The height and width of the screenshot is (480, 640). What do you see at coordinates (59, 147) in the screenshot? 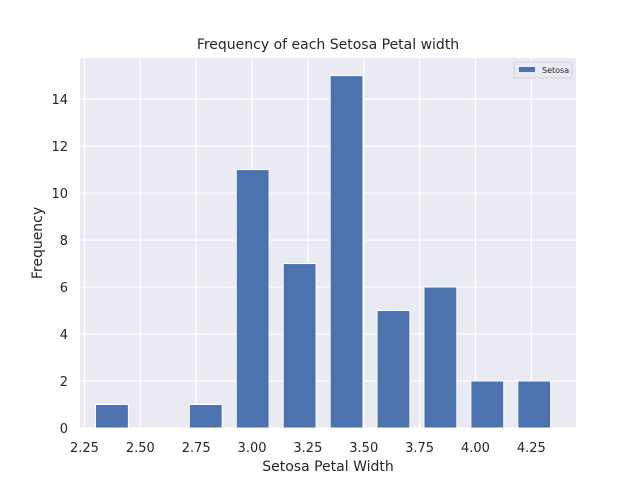
I see `y-tick-label: 12` at bounding box center [59, 147].